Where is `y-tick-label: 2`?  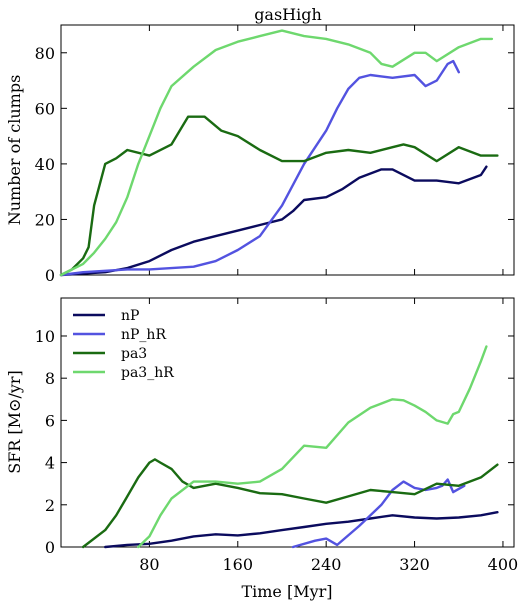 y-tick-label: 2 is located at coordinates (50, 505).